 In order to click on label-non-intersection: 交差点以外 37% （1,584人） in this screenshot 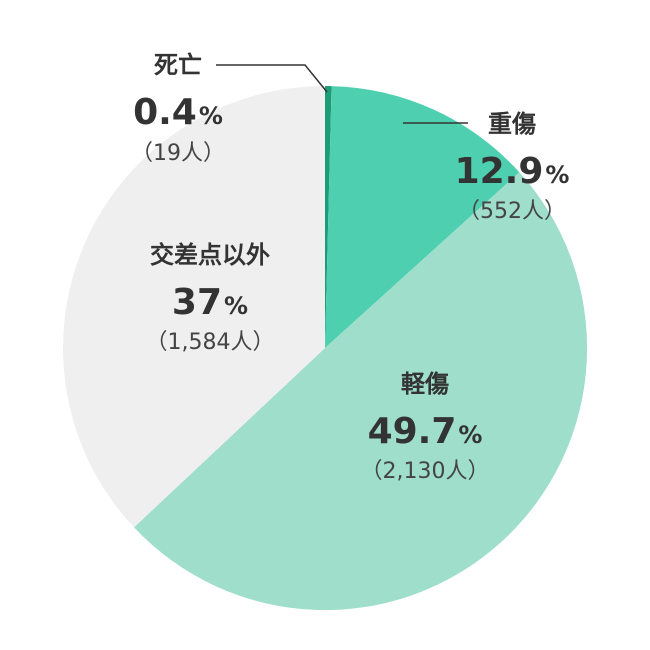, I will do `click(210, 298)`.